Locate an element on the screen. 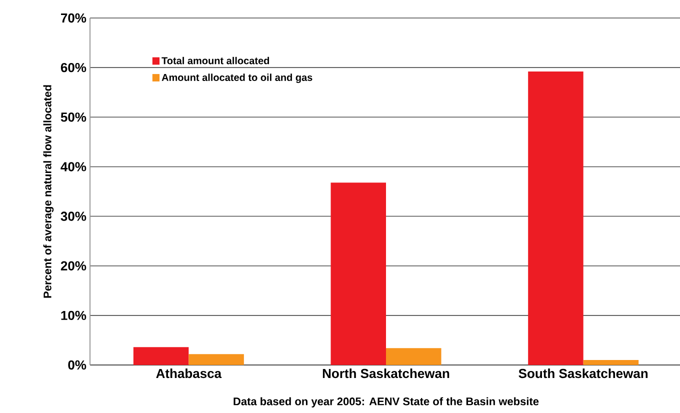 This screenshot has height=413, width=680. y-tick-label: 20% is located at coordinates (73, 265).